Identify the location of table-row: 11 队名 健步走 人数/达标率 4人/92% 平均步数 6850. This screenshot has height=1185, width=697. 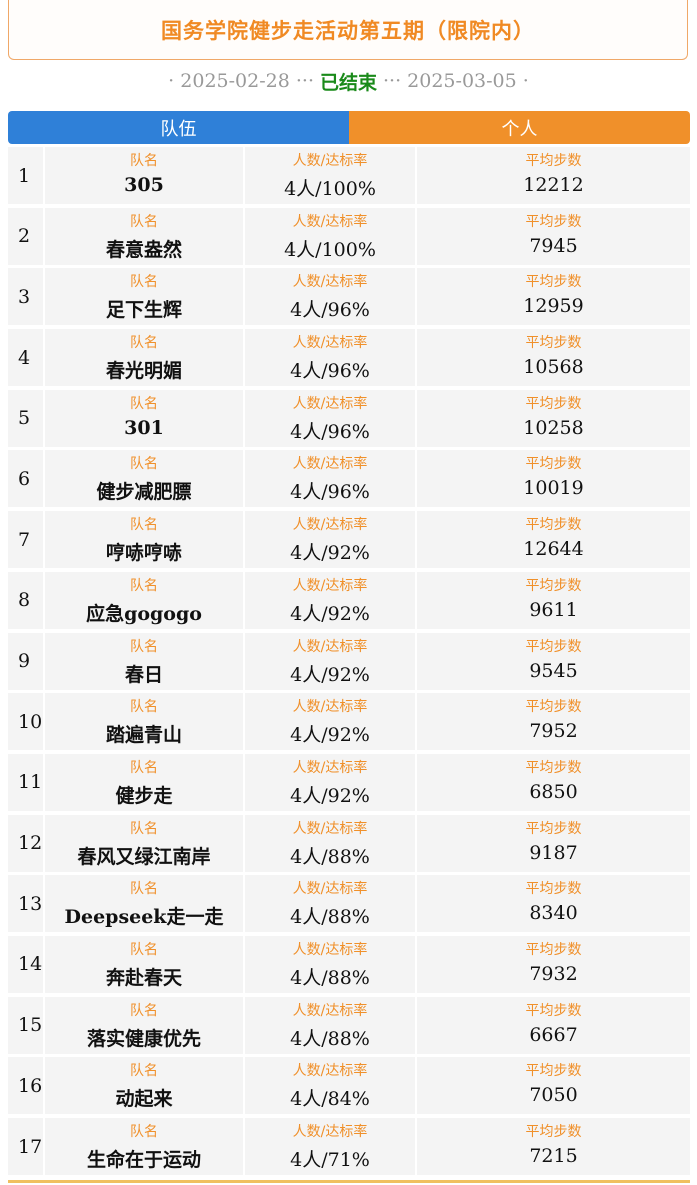
(349, 782).